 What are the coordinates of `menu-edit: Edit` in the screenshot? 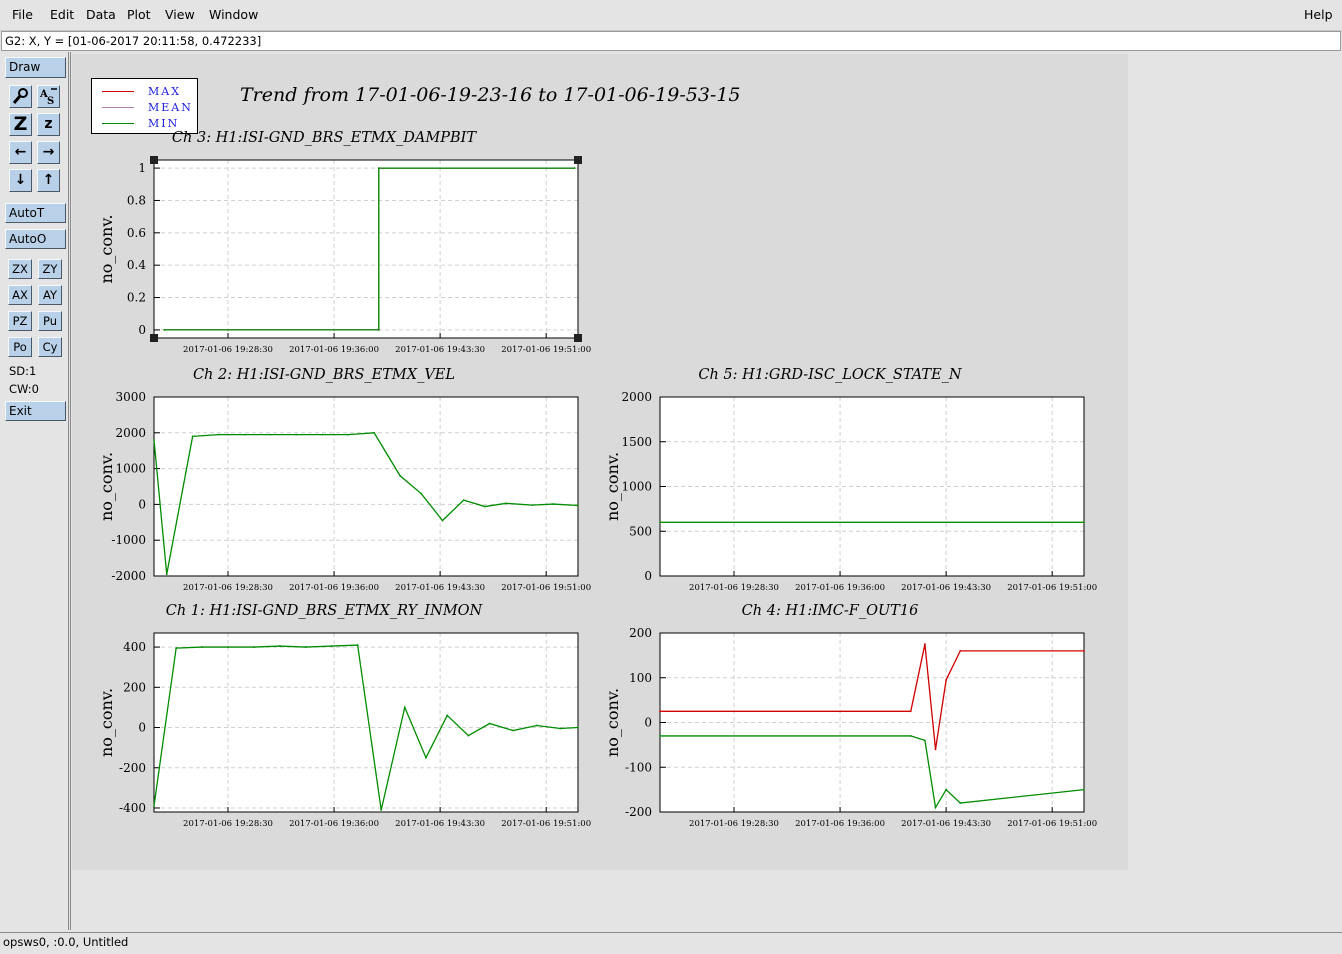 It's located at (62, 14).